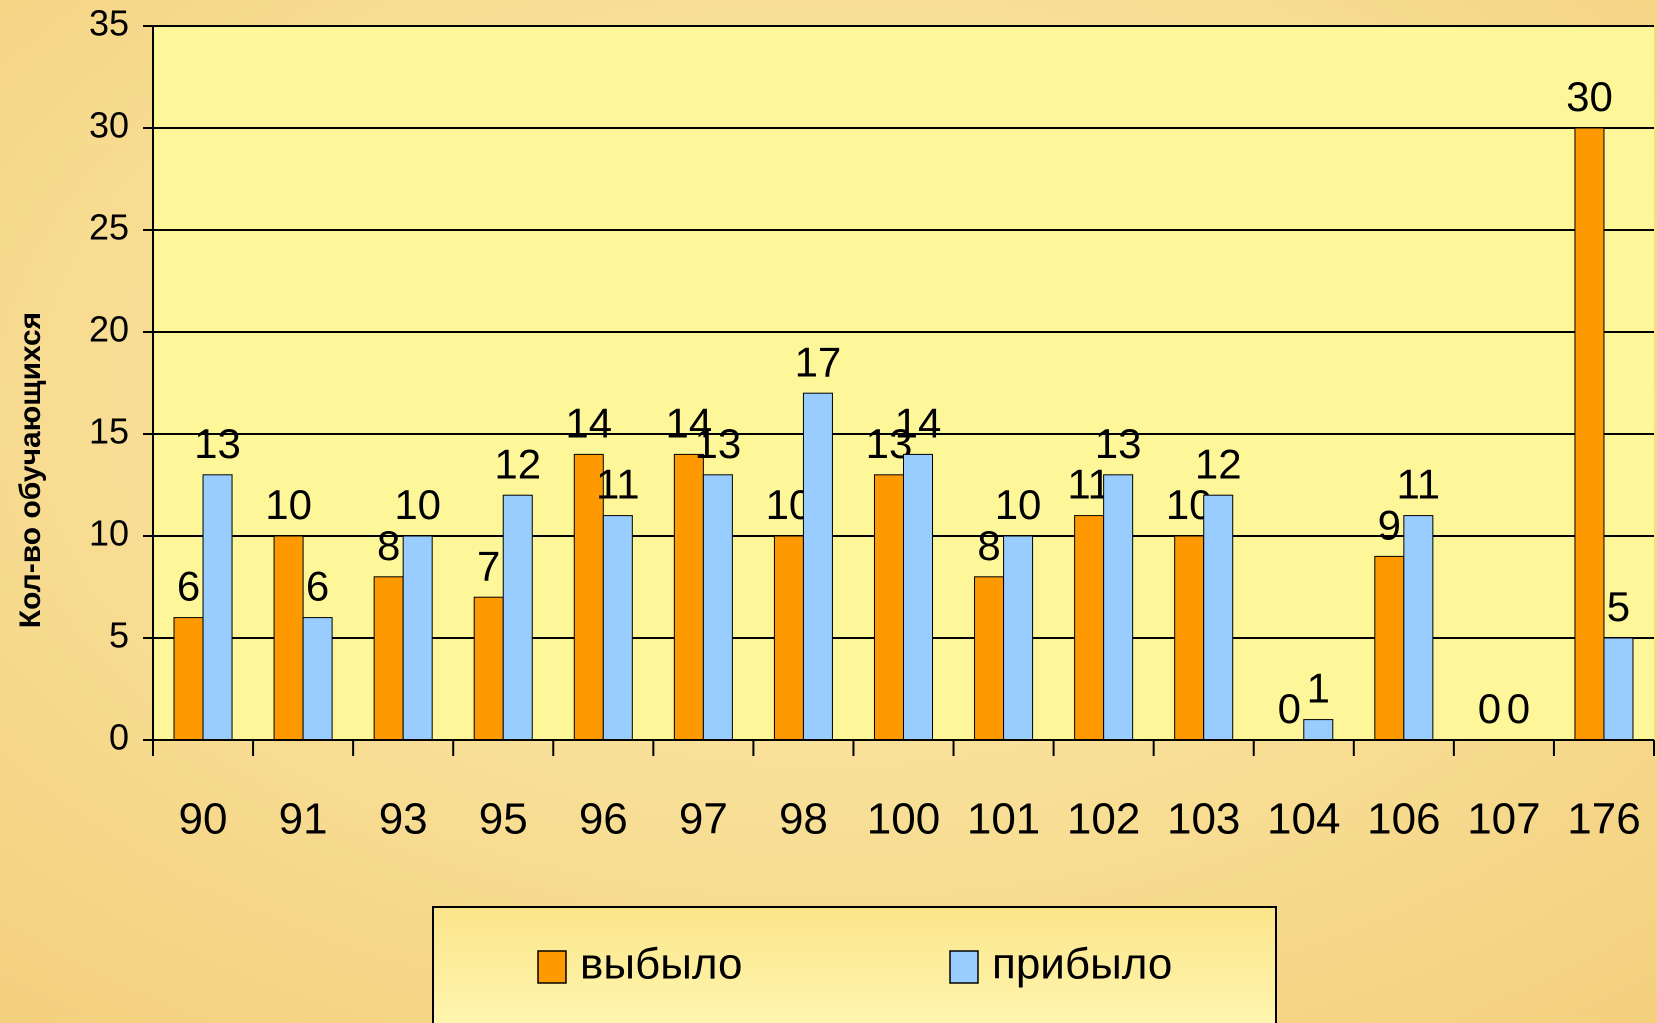 This screenshot has height=1023, width=1657. Describe the element at coordinates (1618, 606) in the screenshot. I see `data-label: 5` at that location.